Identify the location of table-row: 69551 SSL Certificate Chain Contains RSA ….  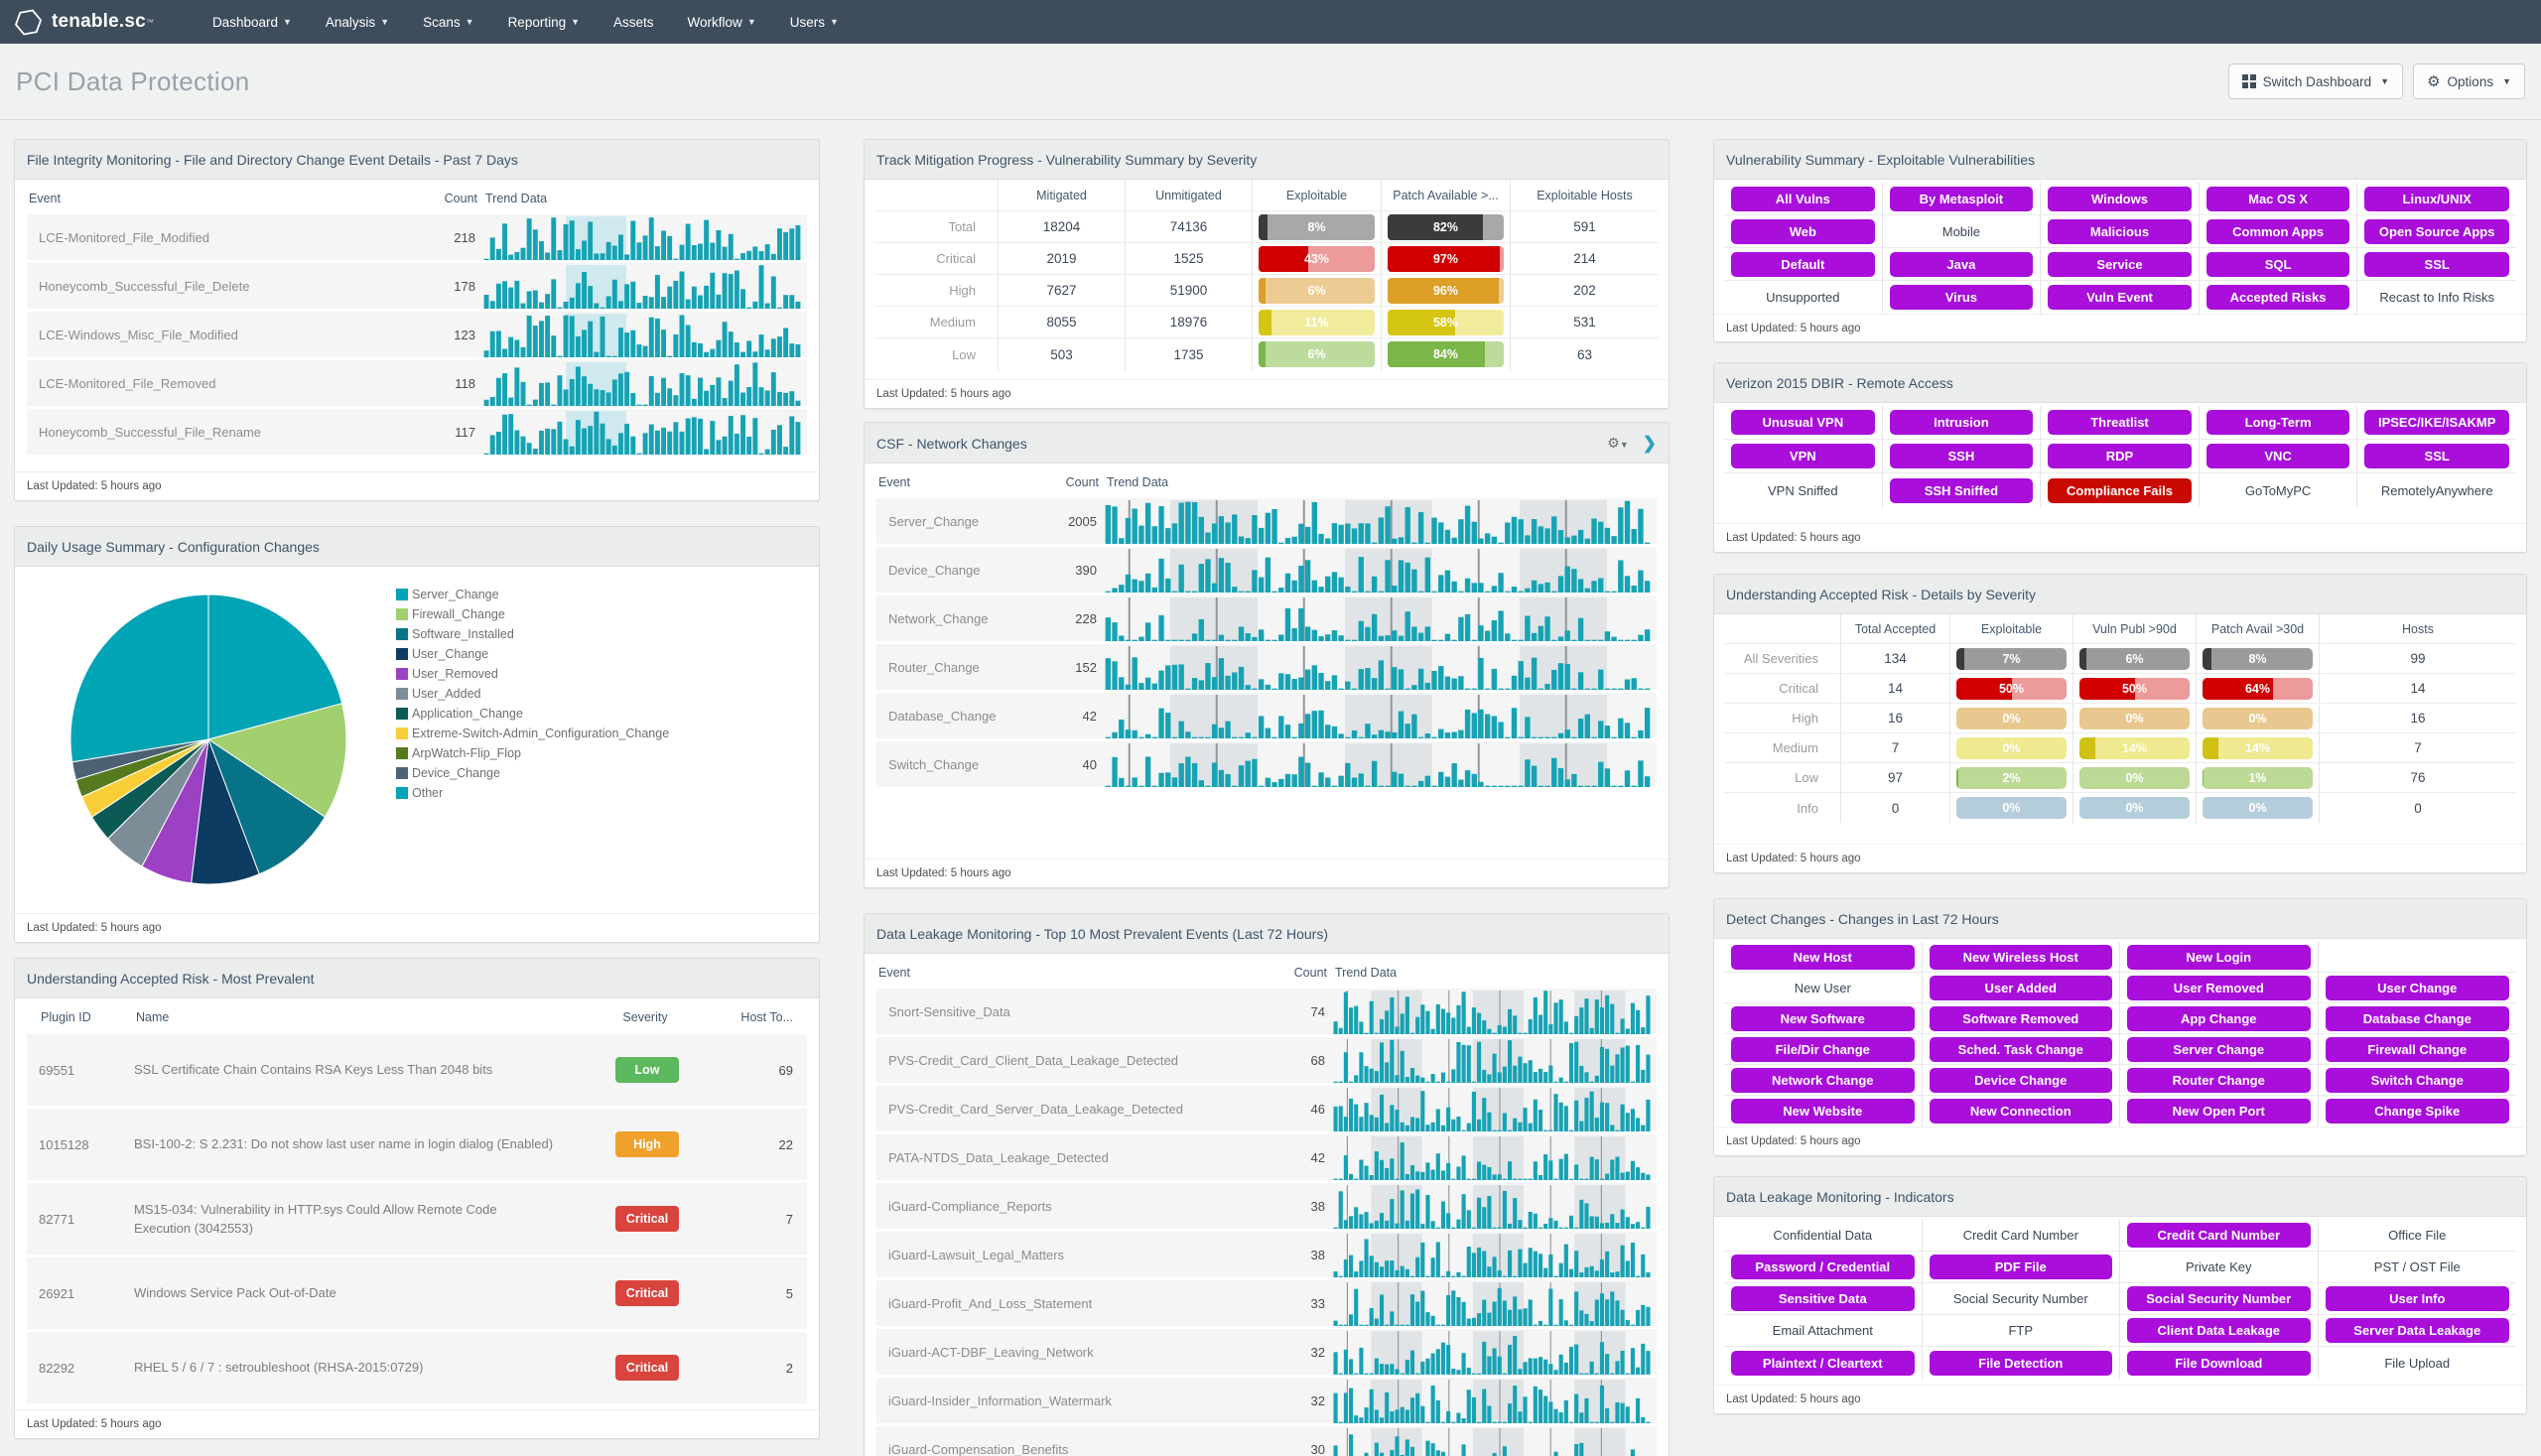
(417, 1070).